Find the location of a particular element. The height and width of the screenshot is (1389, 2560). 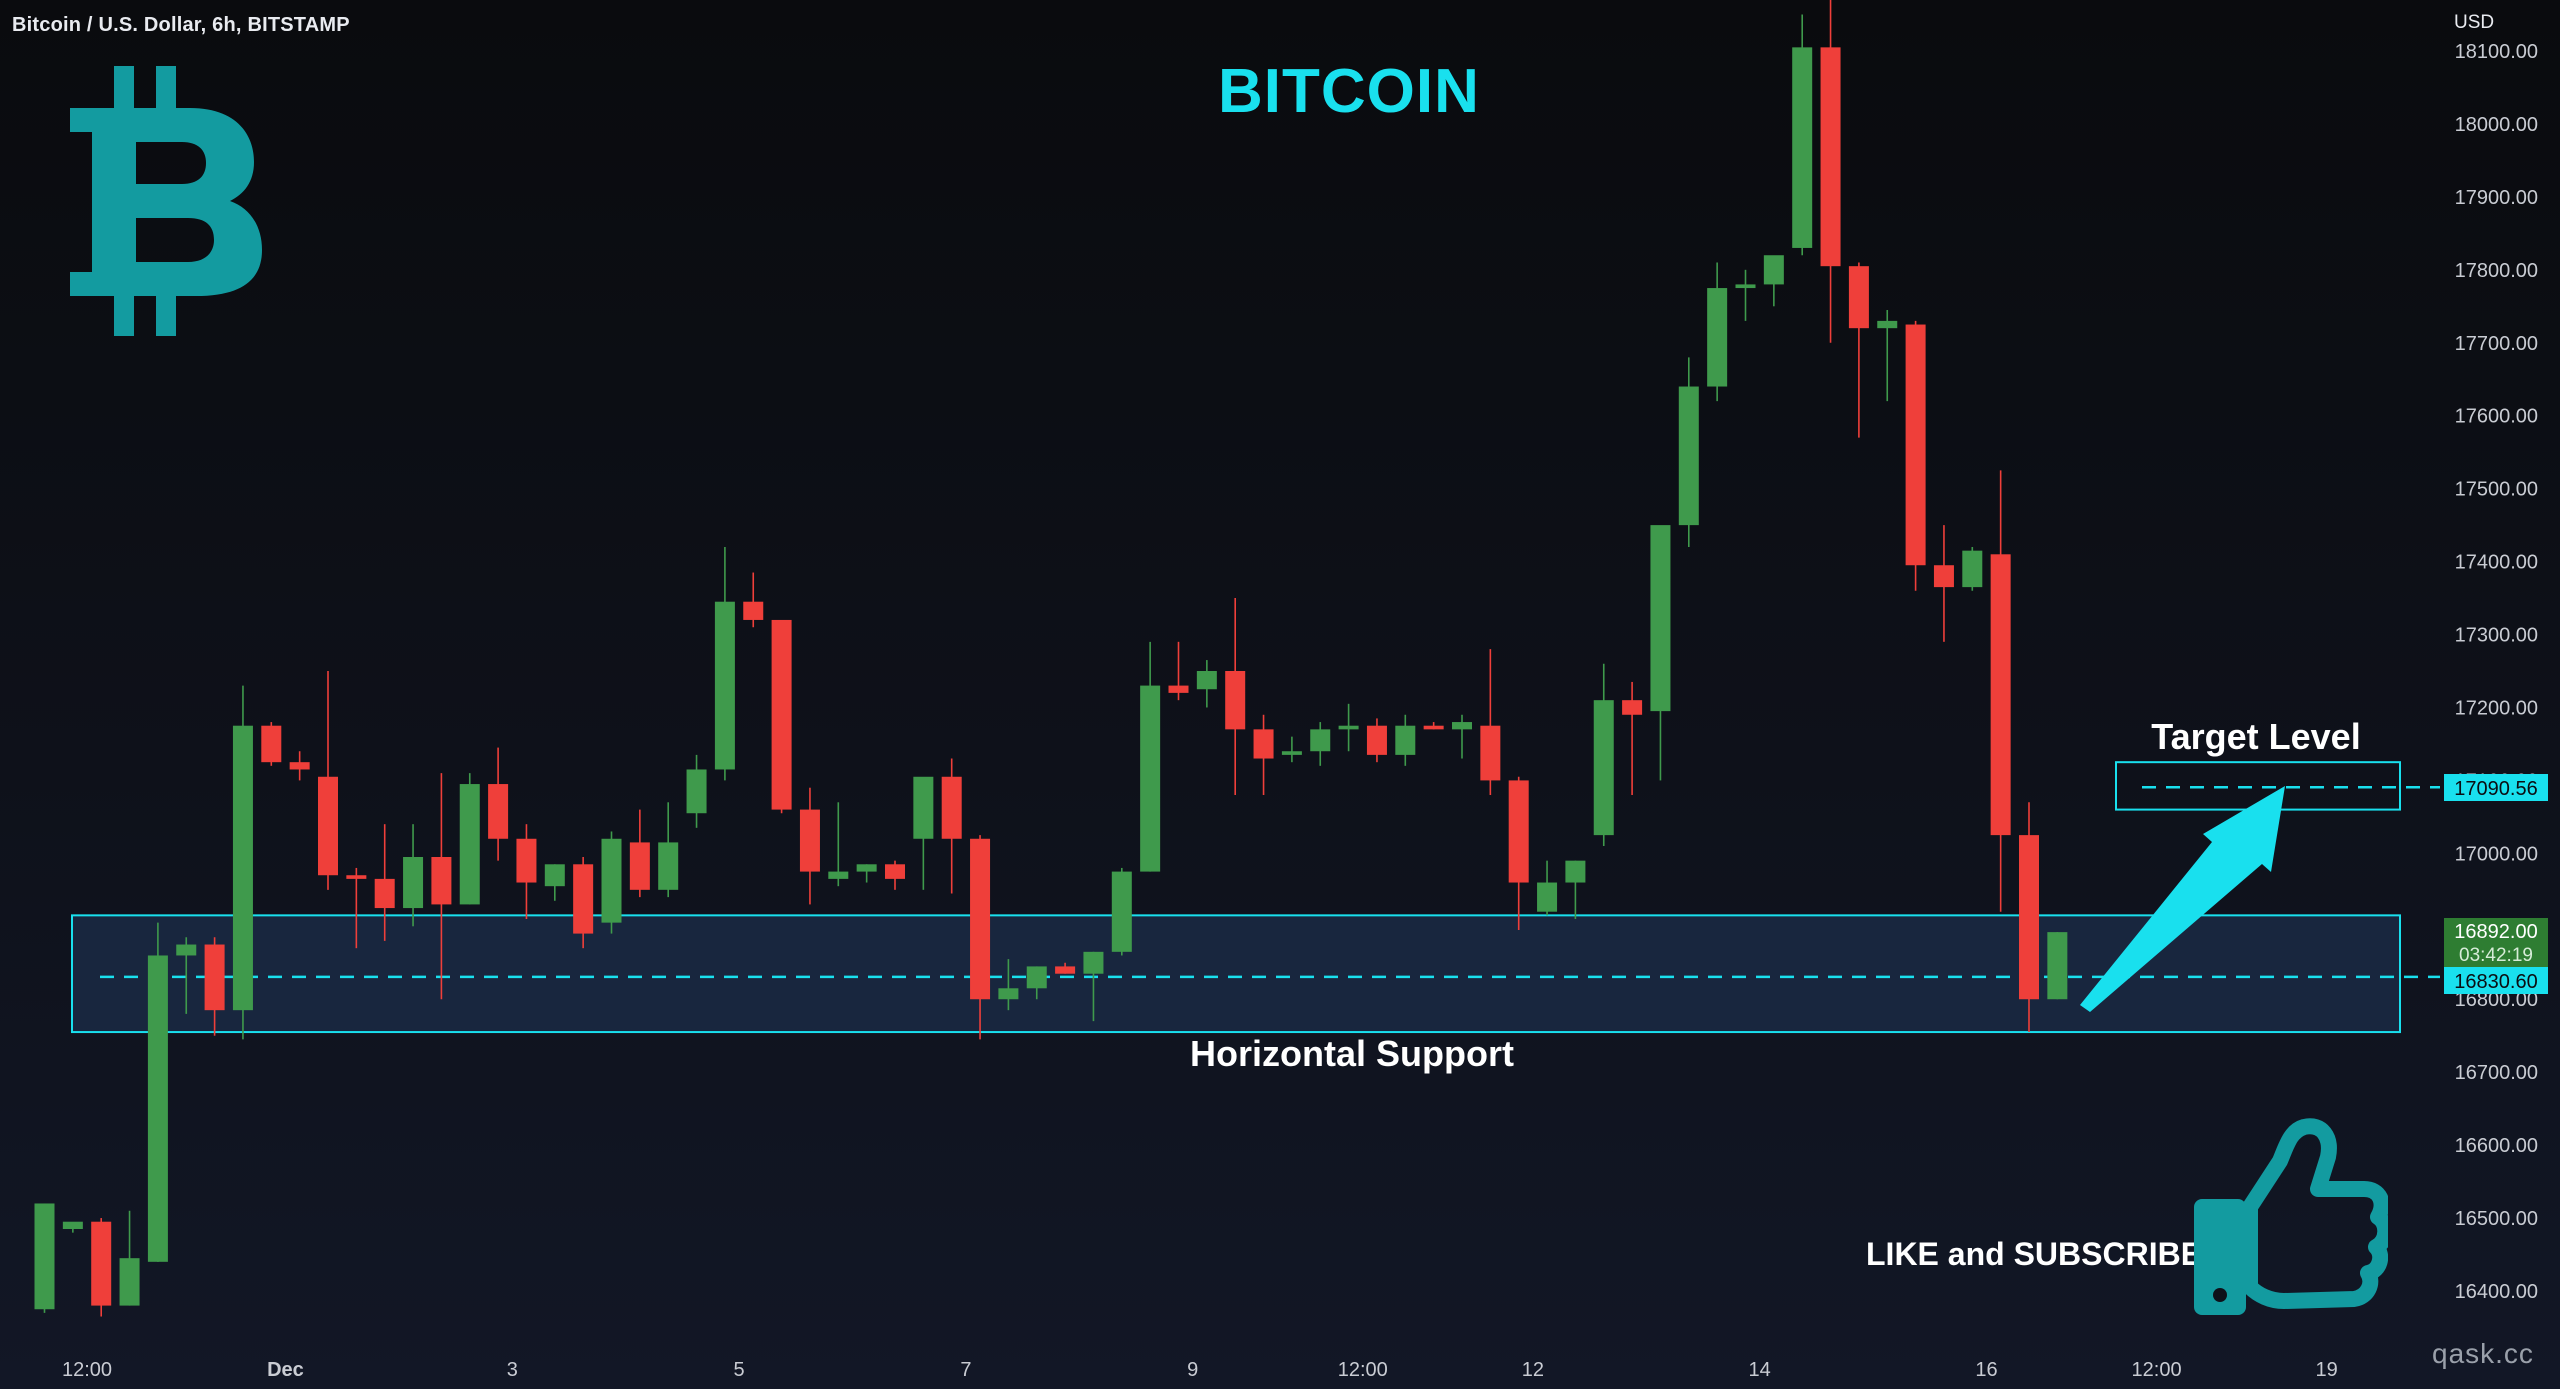

support-zone is located at coordinates (1236, 974).